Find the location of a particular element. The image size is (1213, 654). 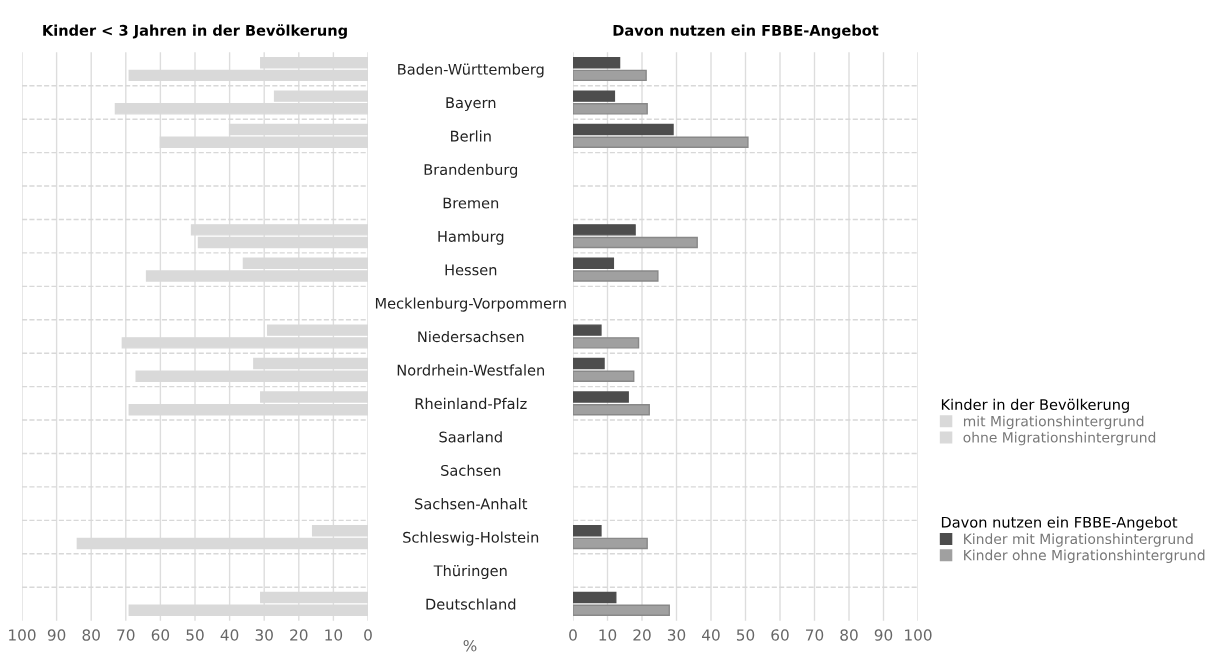

y-tick-label: Sachsen is located at coordinates (471, 470).